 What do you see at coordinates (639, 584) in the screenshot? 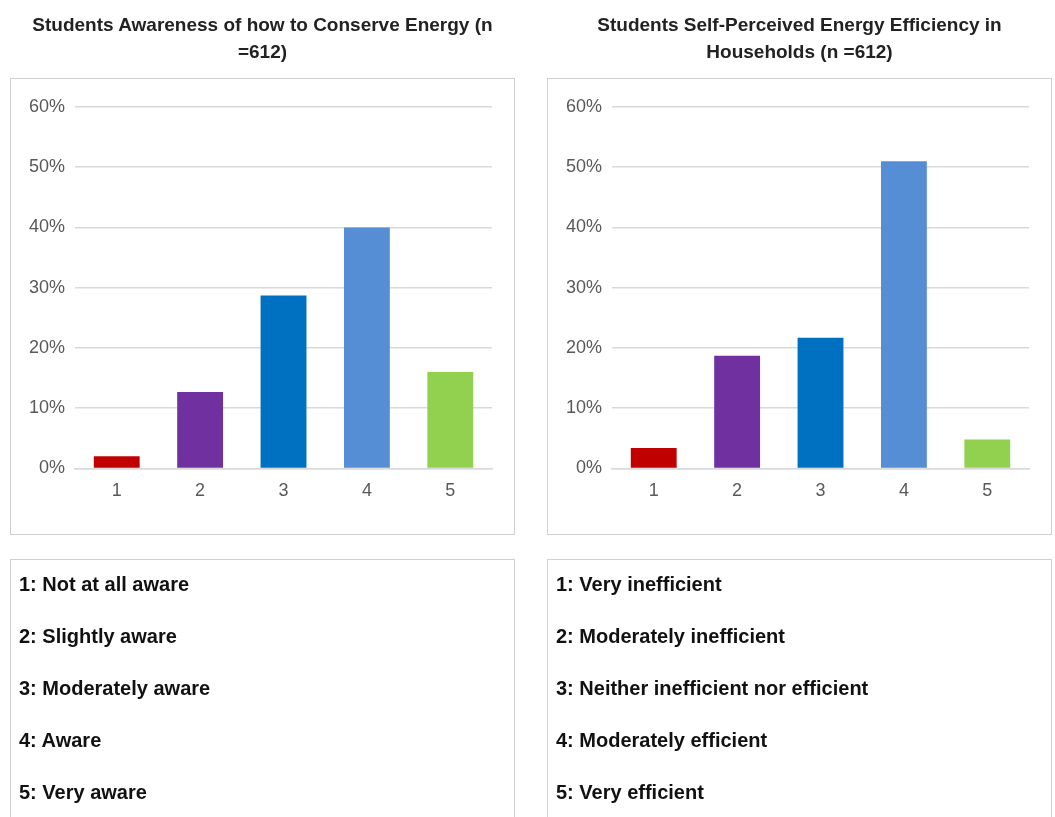
I see `text: 1: Very inefficient` at bounding box center [639, 584].